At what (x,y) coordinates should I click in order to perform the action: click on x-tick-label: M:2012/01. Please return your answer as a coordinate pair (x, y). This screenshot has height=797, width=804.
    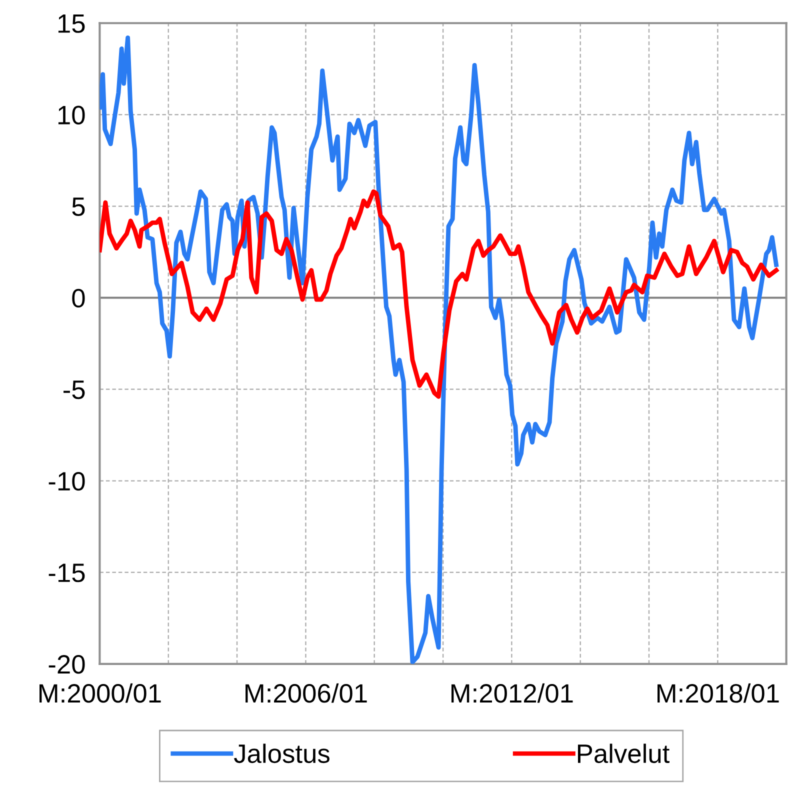
    Looking at the image, I should click on (512, 693).